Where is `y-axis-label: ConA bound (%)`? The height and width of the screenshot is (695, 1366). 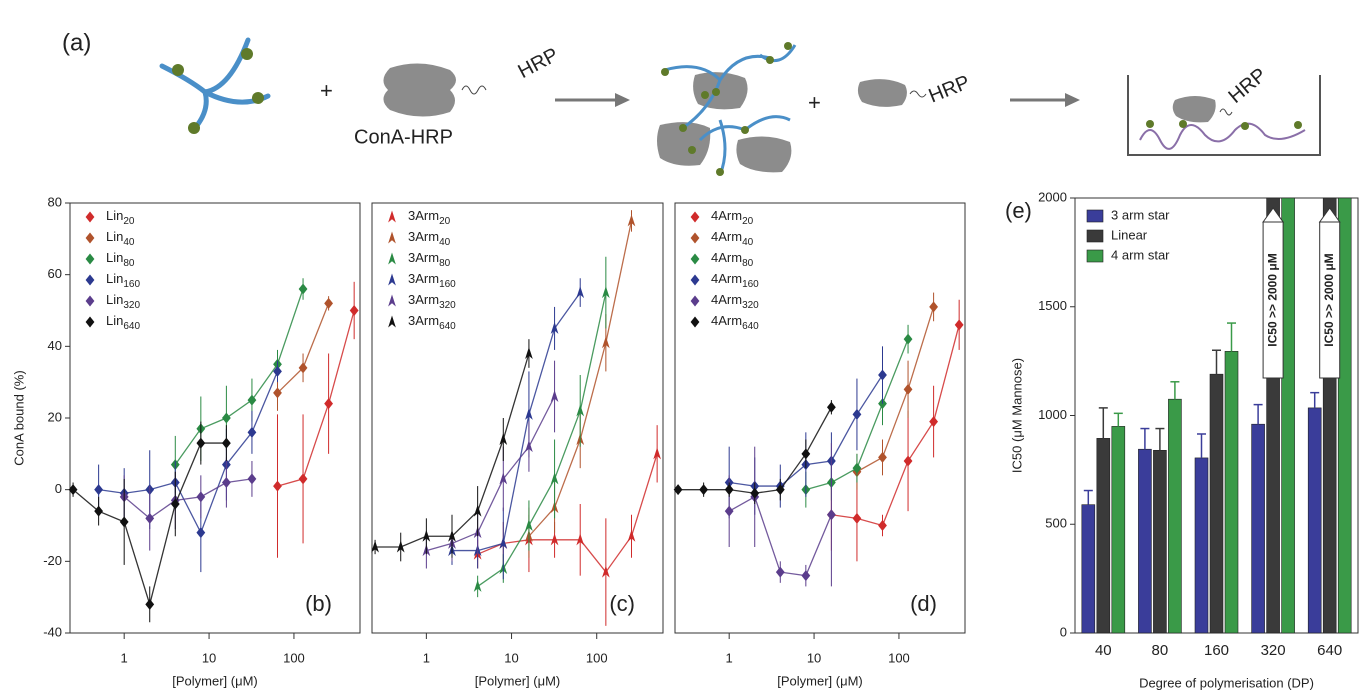
y-axis-label: ConA bound (%) is located at coordinates (18, 417).